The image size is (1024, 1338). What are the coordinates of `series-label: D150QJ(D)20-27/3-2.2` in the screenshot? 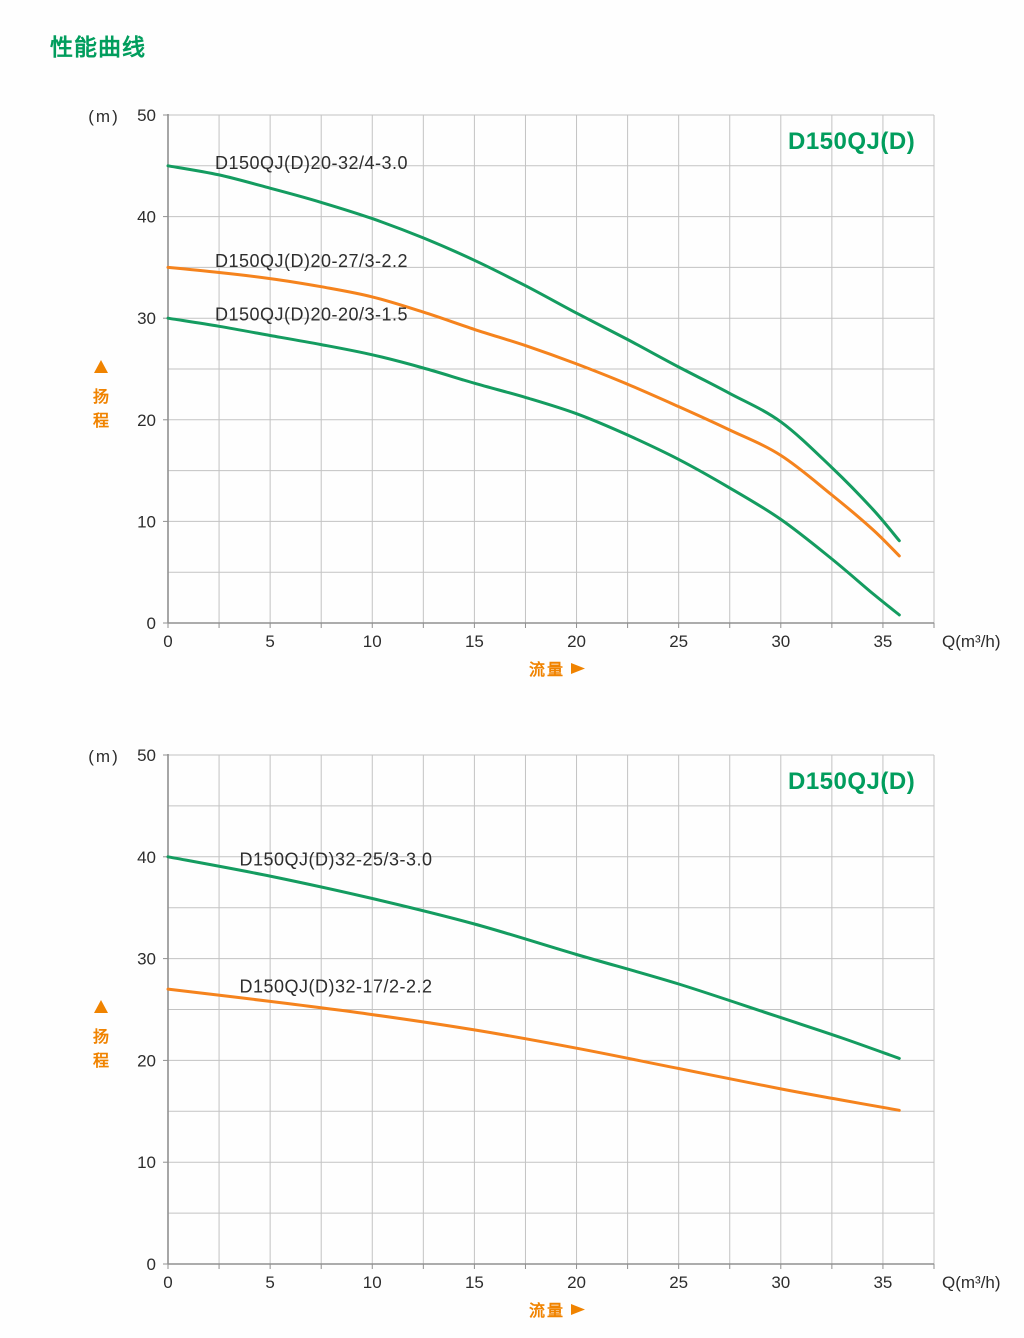 It's located at (311, 261).